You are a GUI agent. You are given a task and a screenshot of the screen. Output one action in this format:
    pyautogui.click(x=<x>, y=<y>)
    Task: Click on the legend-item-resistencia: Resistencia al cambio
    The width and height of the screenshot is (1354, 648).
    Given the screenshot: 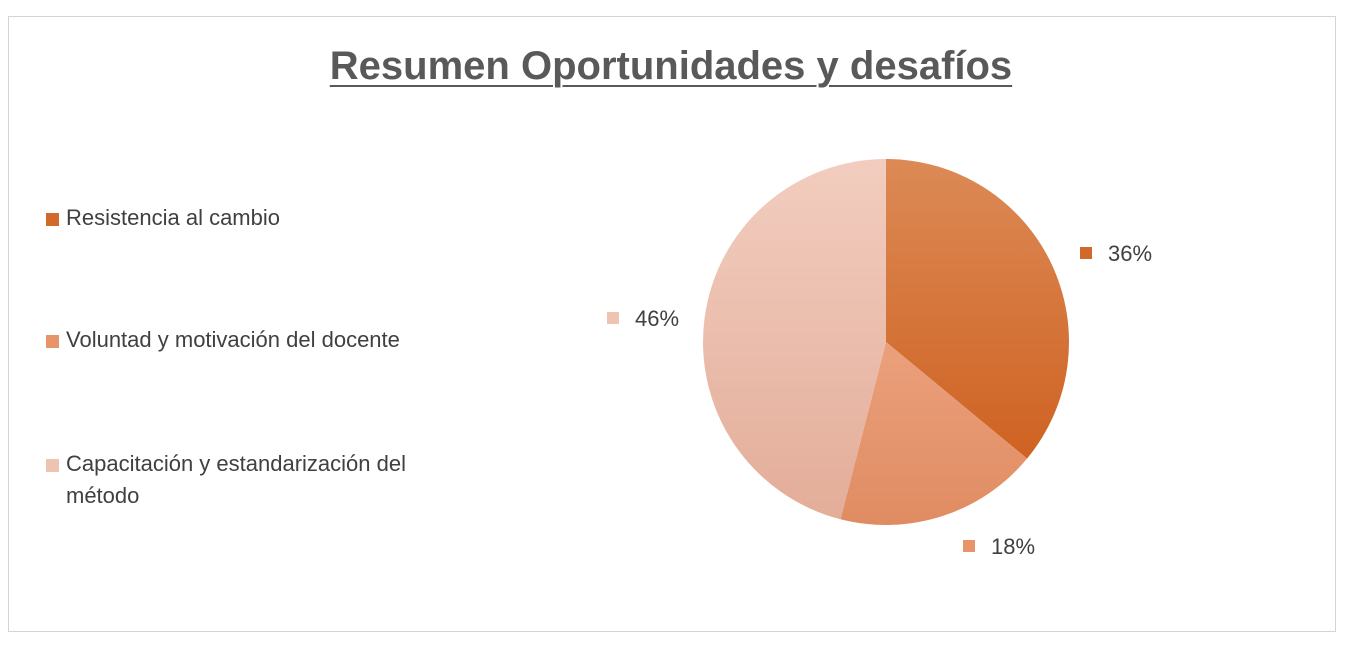 What is the action you would take?
    pyautogui.click(x=251, y=218)
    